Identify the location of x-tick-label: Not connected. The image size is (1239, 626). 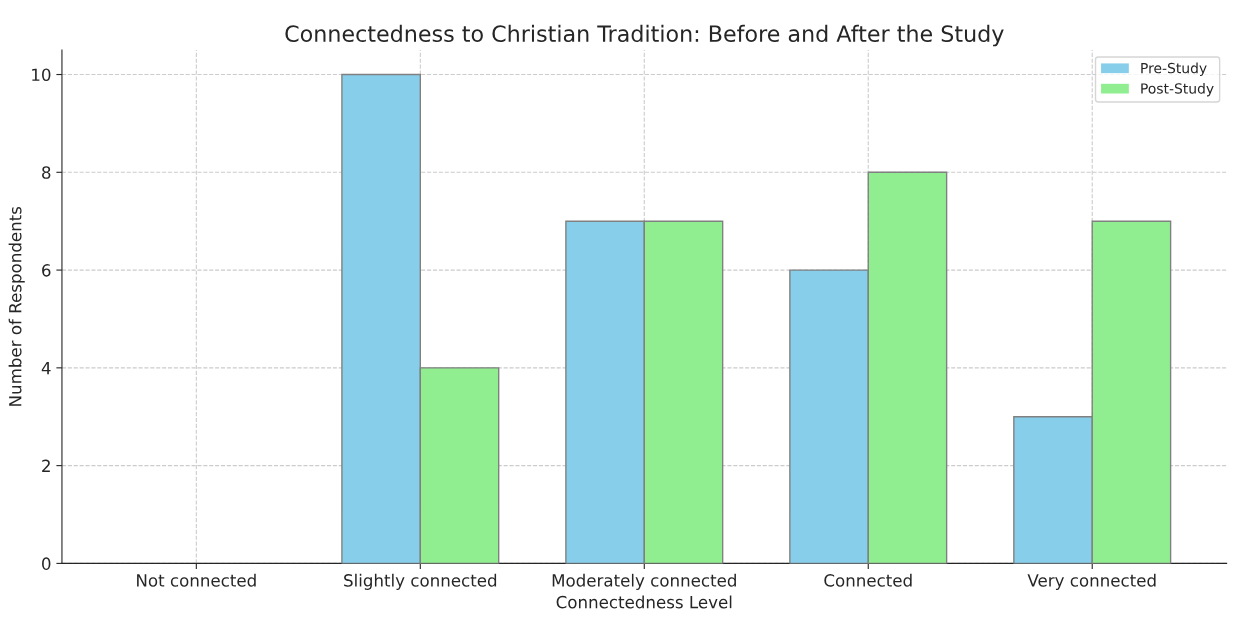
(196, 580).